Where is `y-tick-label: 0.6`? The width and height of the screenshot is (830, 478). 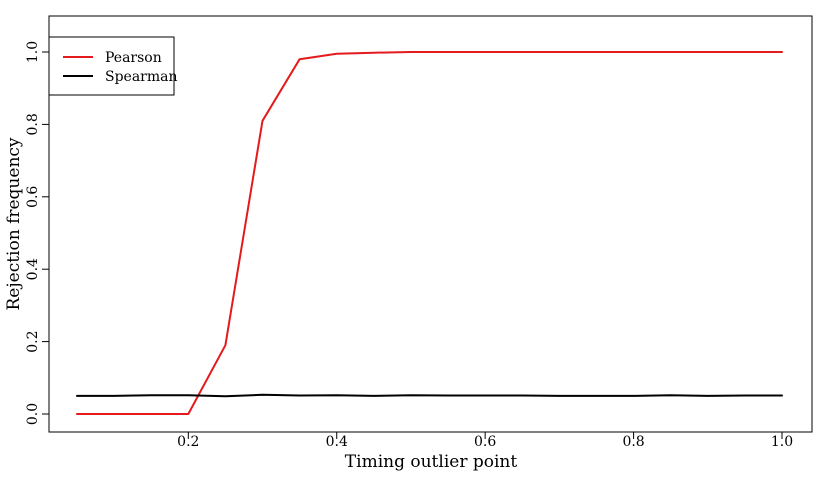
y-tick-label: 0.6 is located at coordinates (33, 197).